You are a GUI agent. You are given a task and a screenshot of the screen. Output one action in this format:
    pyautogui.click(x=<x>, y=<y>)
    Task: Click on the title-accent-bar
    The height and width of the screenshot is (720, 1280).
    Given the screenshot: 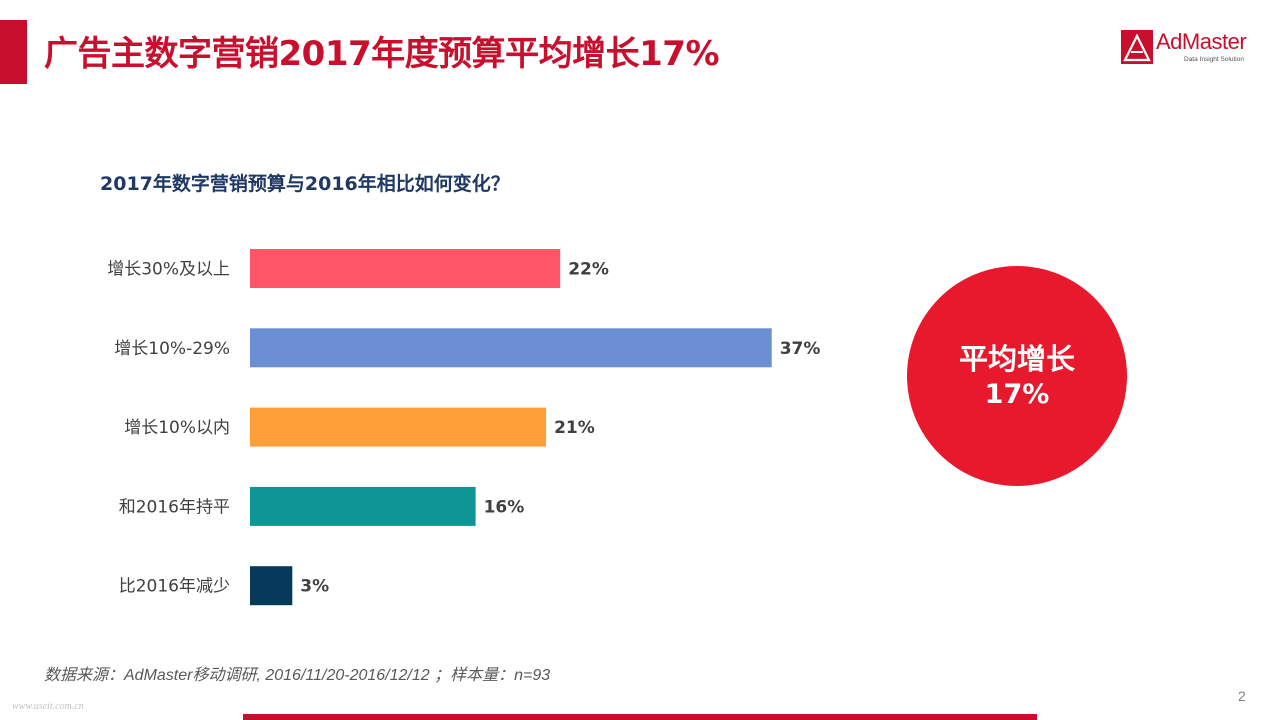 What is the action you would take?
    pyautogui.click(x=13, y=52)
    